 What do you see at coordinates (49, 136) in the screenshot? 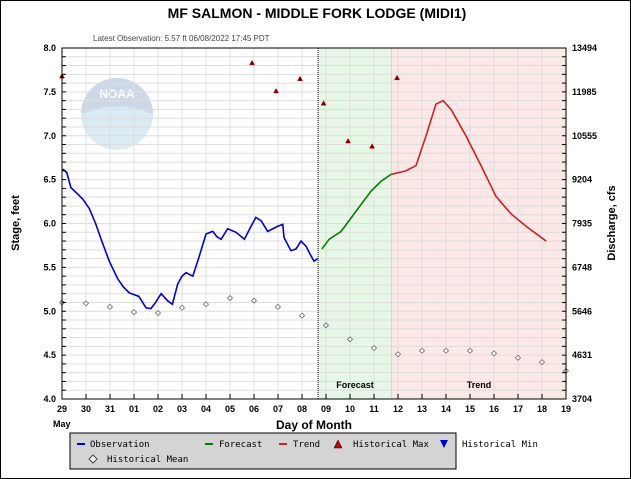
I see `y-tick-label: 7.0` at bounding box center [49, 136].